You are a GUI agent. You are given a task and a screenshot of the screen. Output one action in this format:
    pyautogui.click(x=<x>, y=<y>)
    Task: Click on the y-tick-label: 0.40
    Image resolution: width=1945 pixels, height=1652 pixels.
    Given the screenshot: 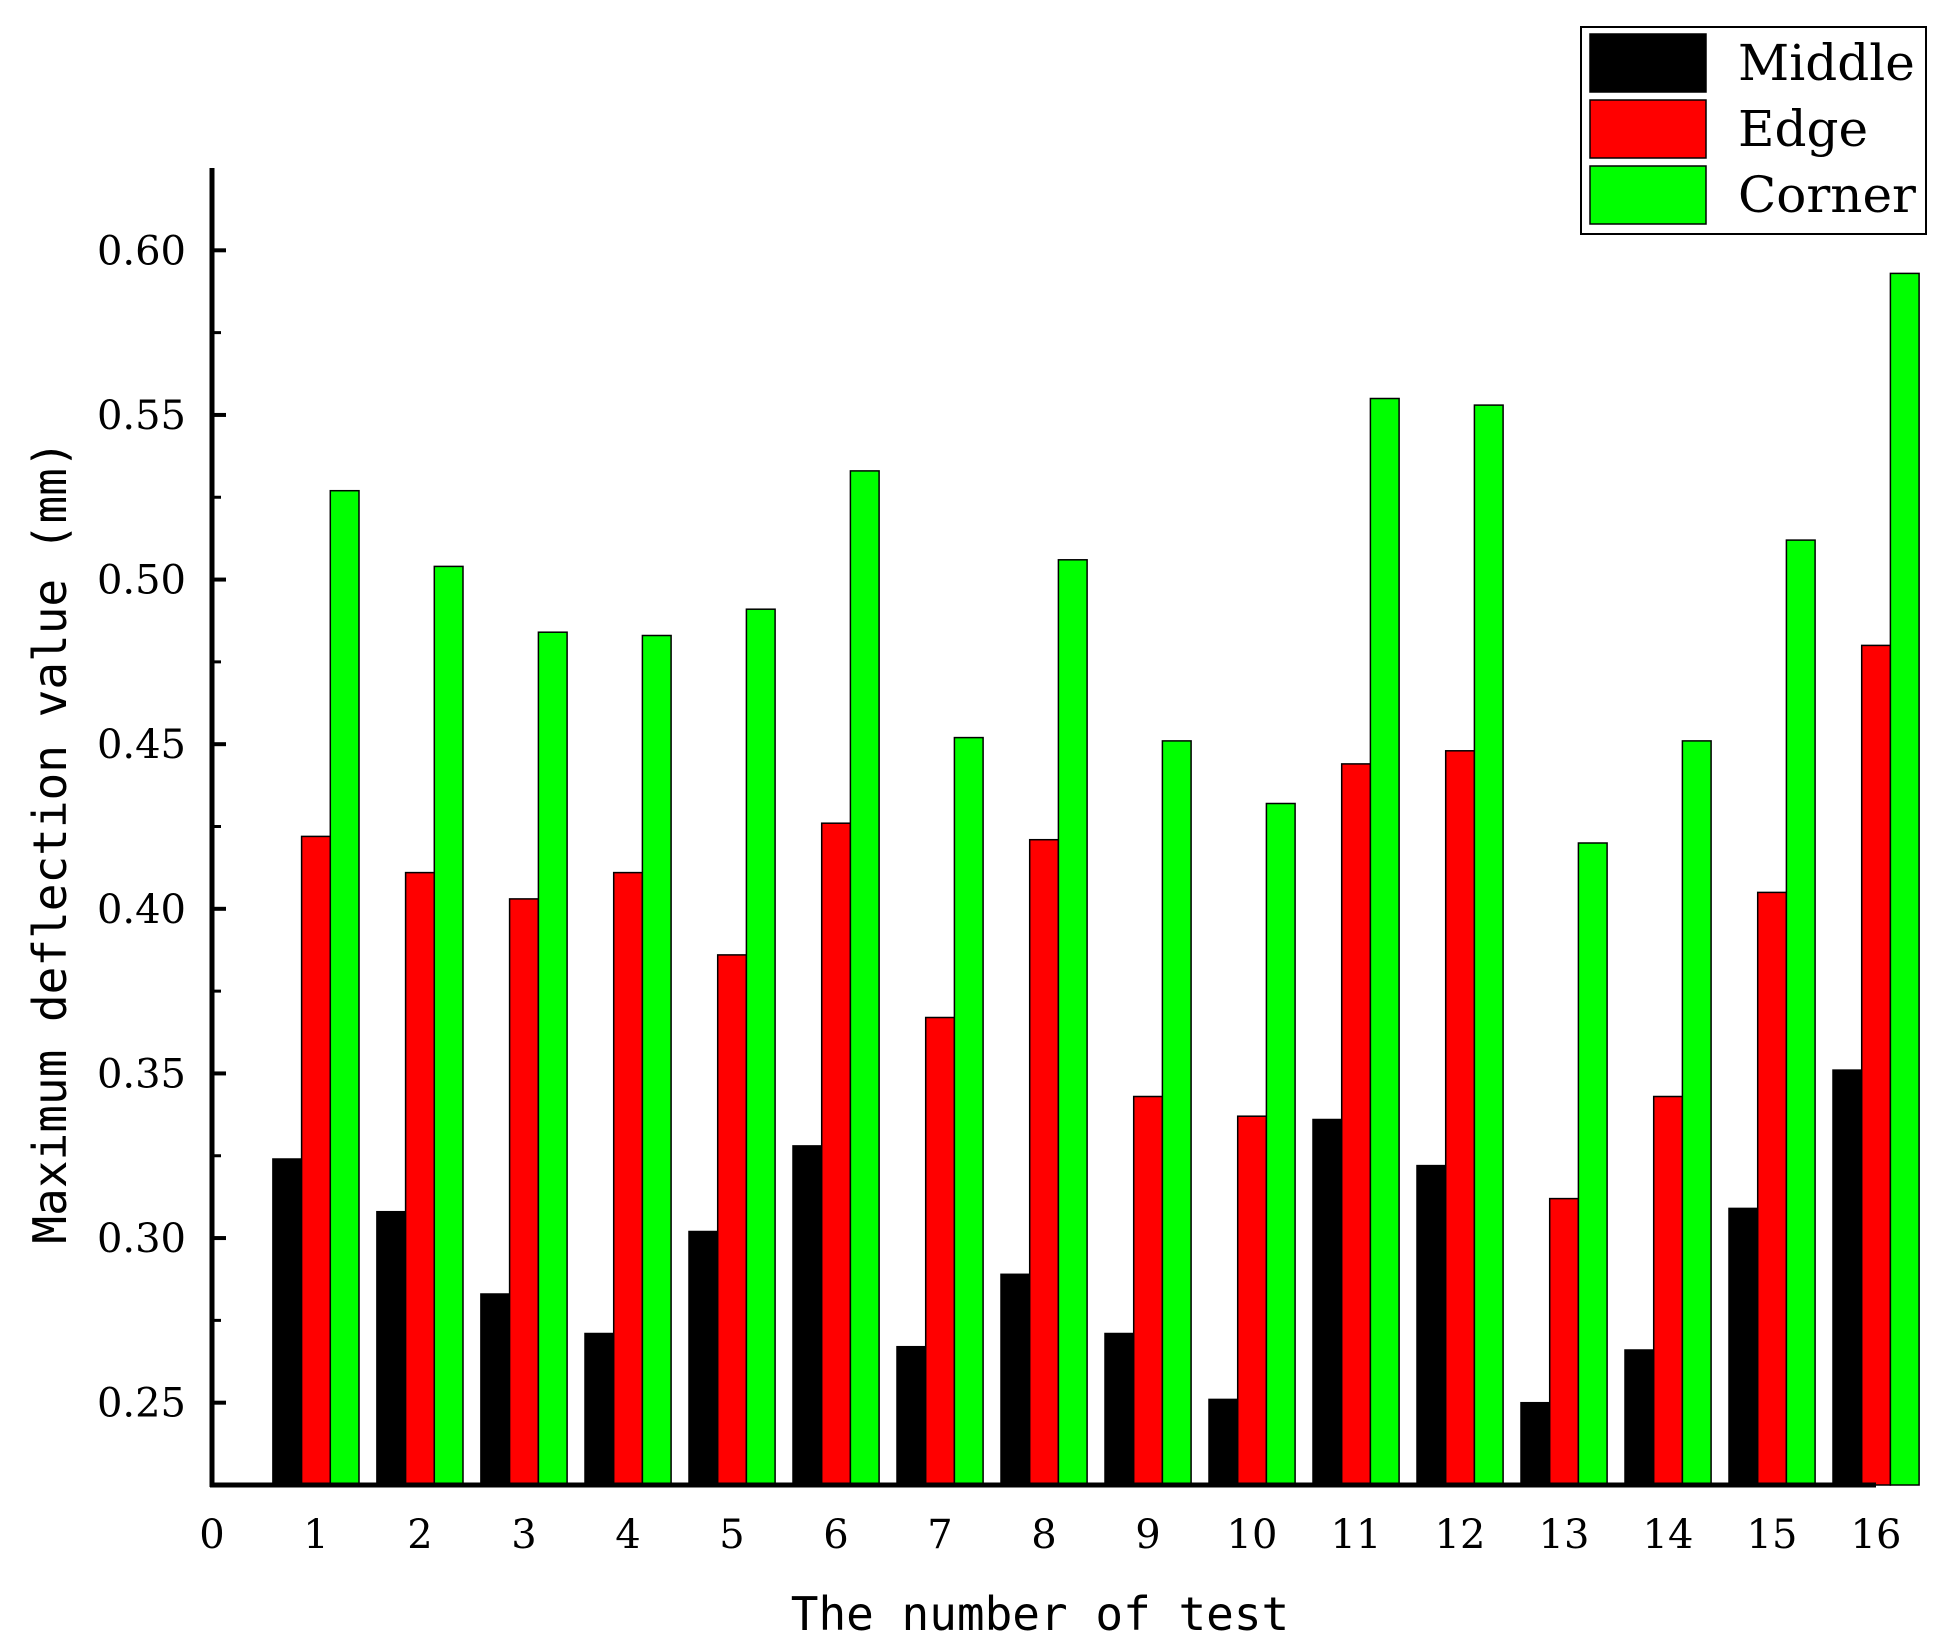 What is the action you would take?
    pyautogui.click(x=141, y=910)
    